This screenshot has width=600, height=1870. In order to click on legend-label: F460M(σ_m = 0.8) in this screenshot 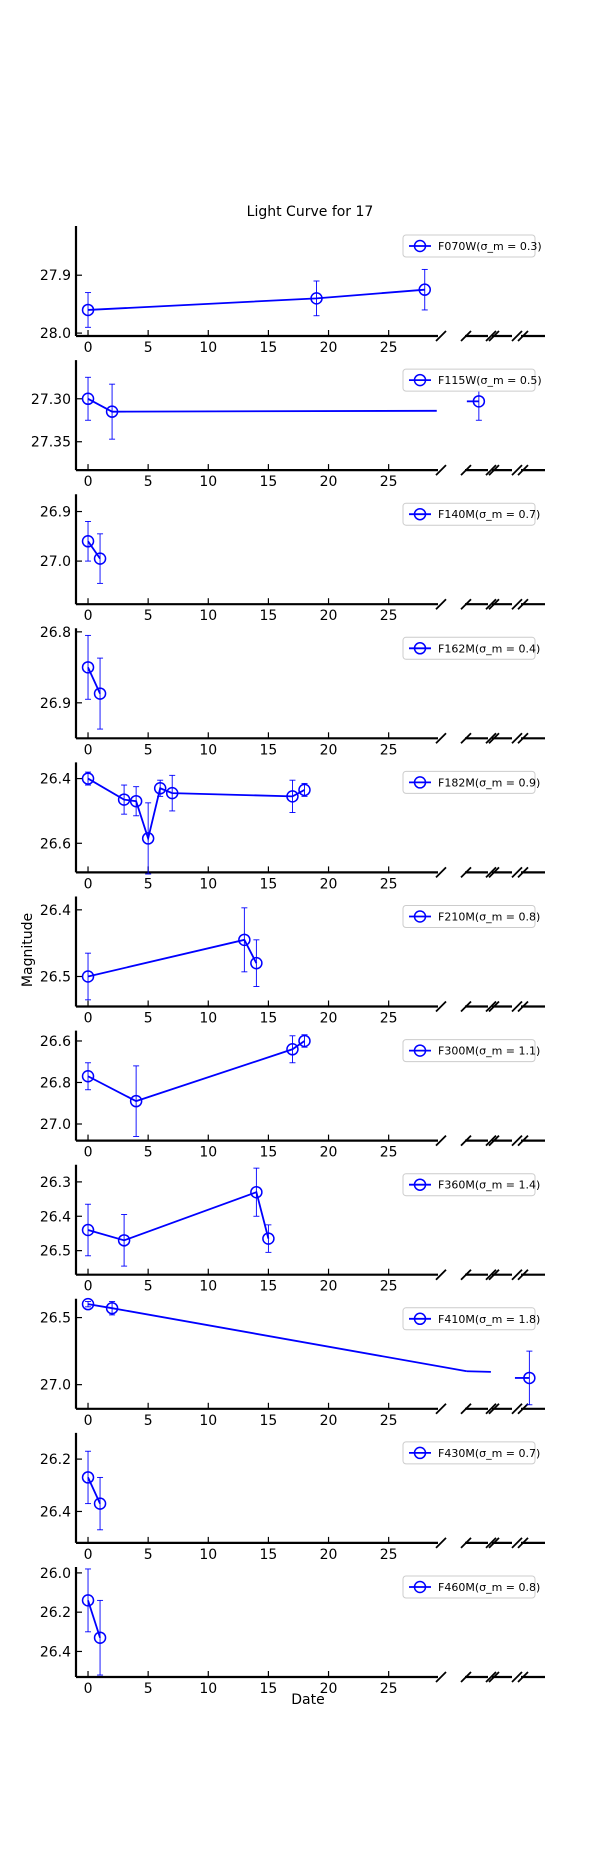, I will do `click(489, 1587)`.